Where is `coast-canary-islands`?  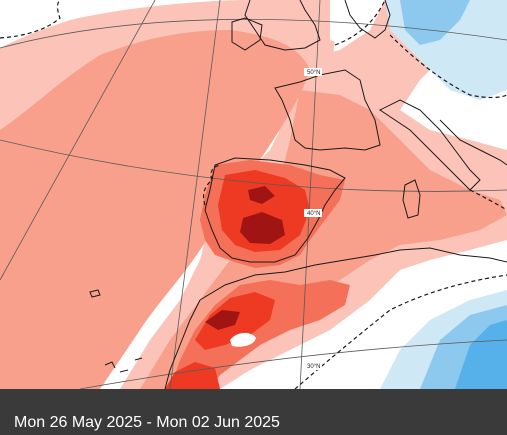 coast-canary-islands is located at coordinates (123, 365).